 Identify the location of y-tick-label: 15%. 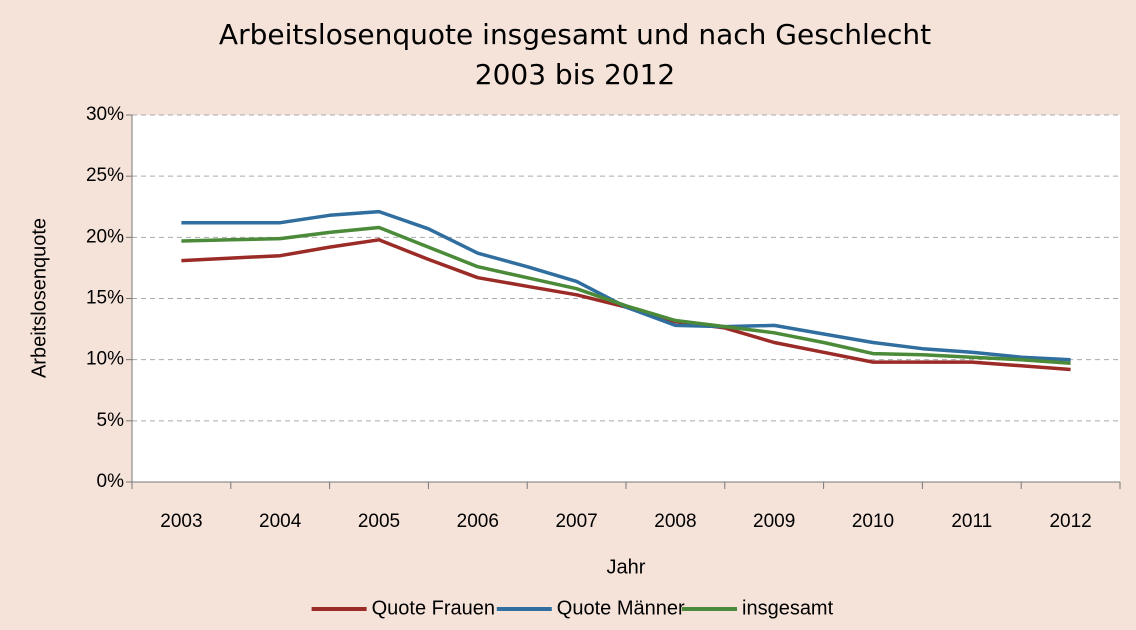
(105, 298).